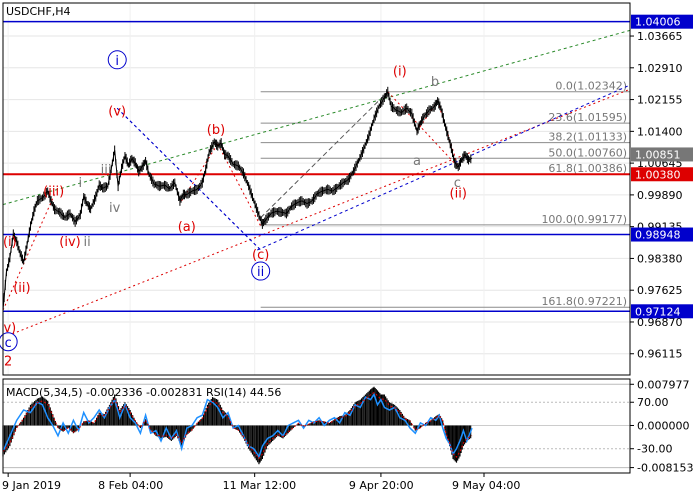  I want to click on fib-level-label: 0.0(1.02342), so click(591, 86).